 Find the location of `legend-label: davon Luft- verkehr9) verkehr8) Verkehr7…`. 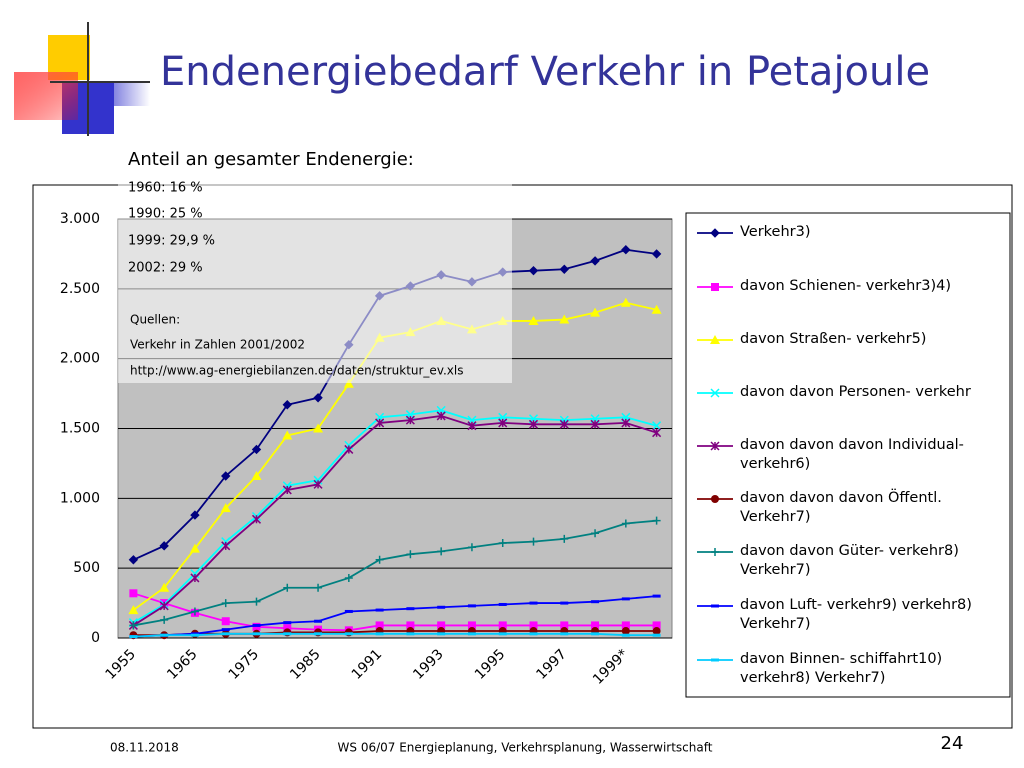

legend-label: davon Luft- verkehr9) verkehr8) Verkehr7… is located at coordinates (856, 614).